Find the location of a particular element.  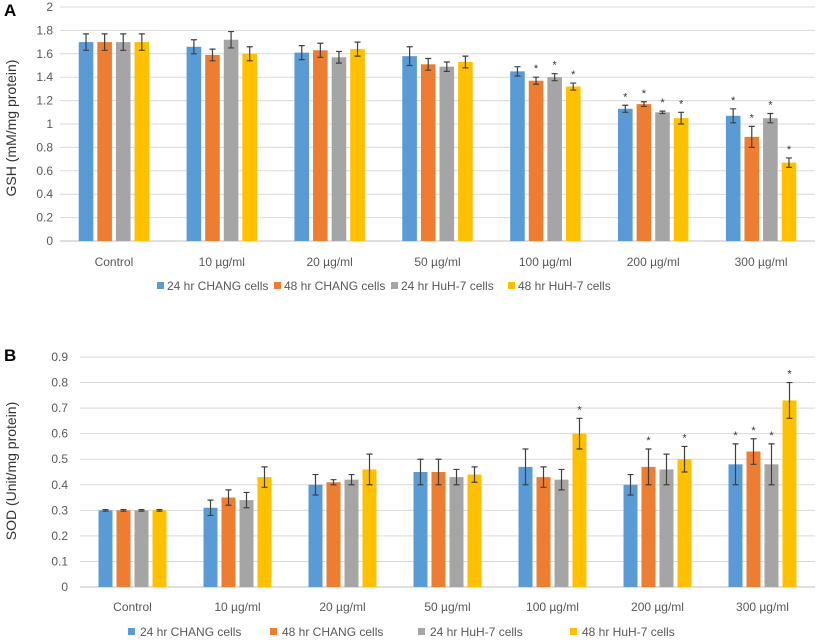

panel-b-y-axis-title: SOD (Unit/mg protein) is located at coordinates (11, 471).